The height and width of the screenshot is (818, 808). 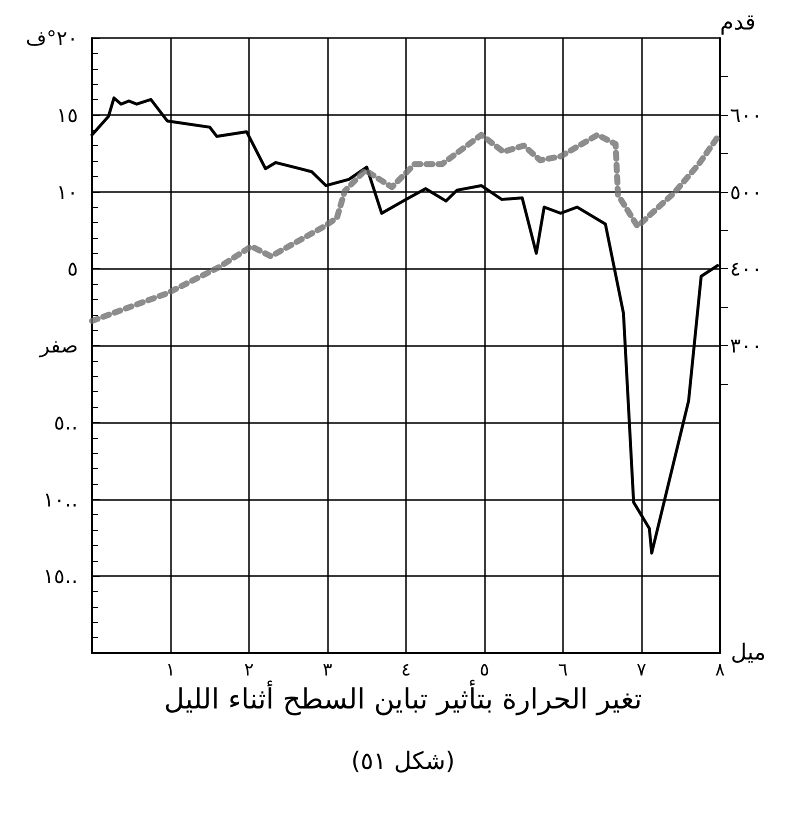 I want to click on x-tick-label: ٤, so click(x=406, y=670).